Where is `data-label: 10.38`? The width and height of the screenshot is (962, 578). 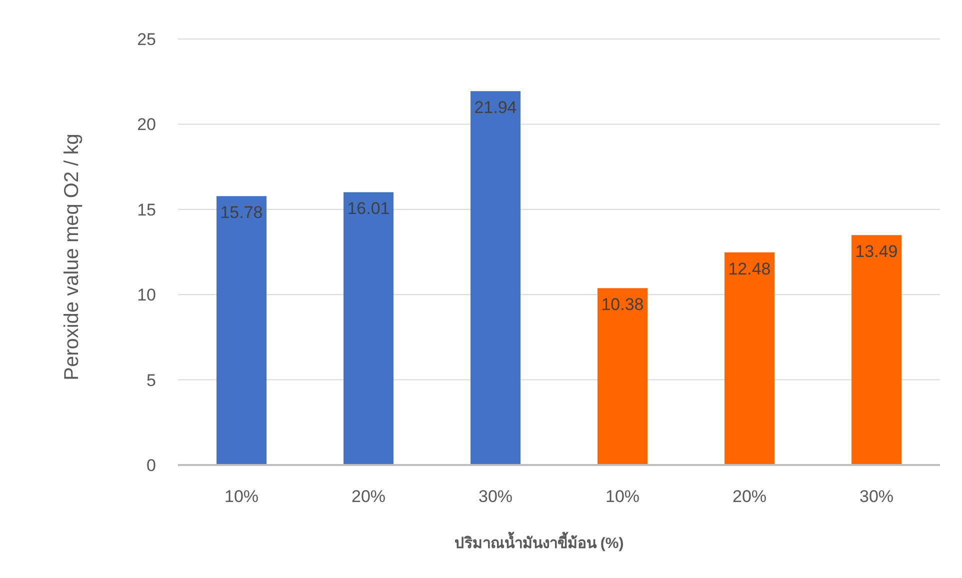
data-label: 10.38 is located at coordinates (622, 304).